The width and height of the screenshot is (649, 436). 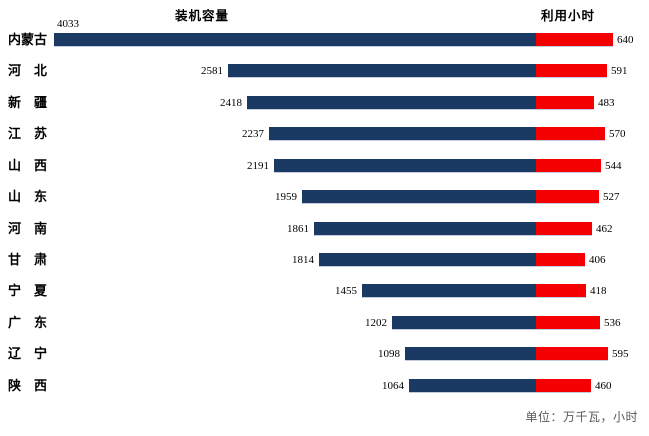 What do you see at coordinates (604, 229) in the screenshot?
I see `hours-value-label: 462` at bounding box center [604, 229].